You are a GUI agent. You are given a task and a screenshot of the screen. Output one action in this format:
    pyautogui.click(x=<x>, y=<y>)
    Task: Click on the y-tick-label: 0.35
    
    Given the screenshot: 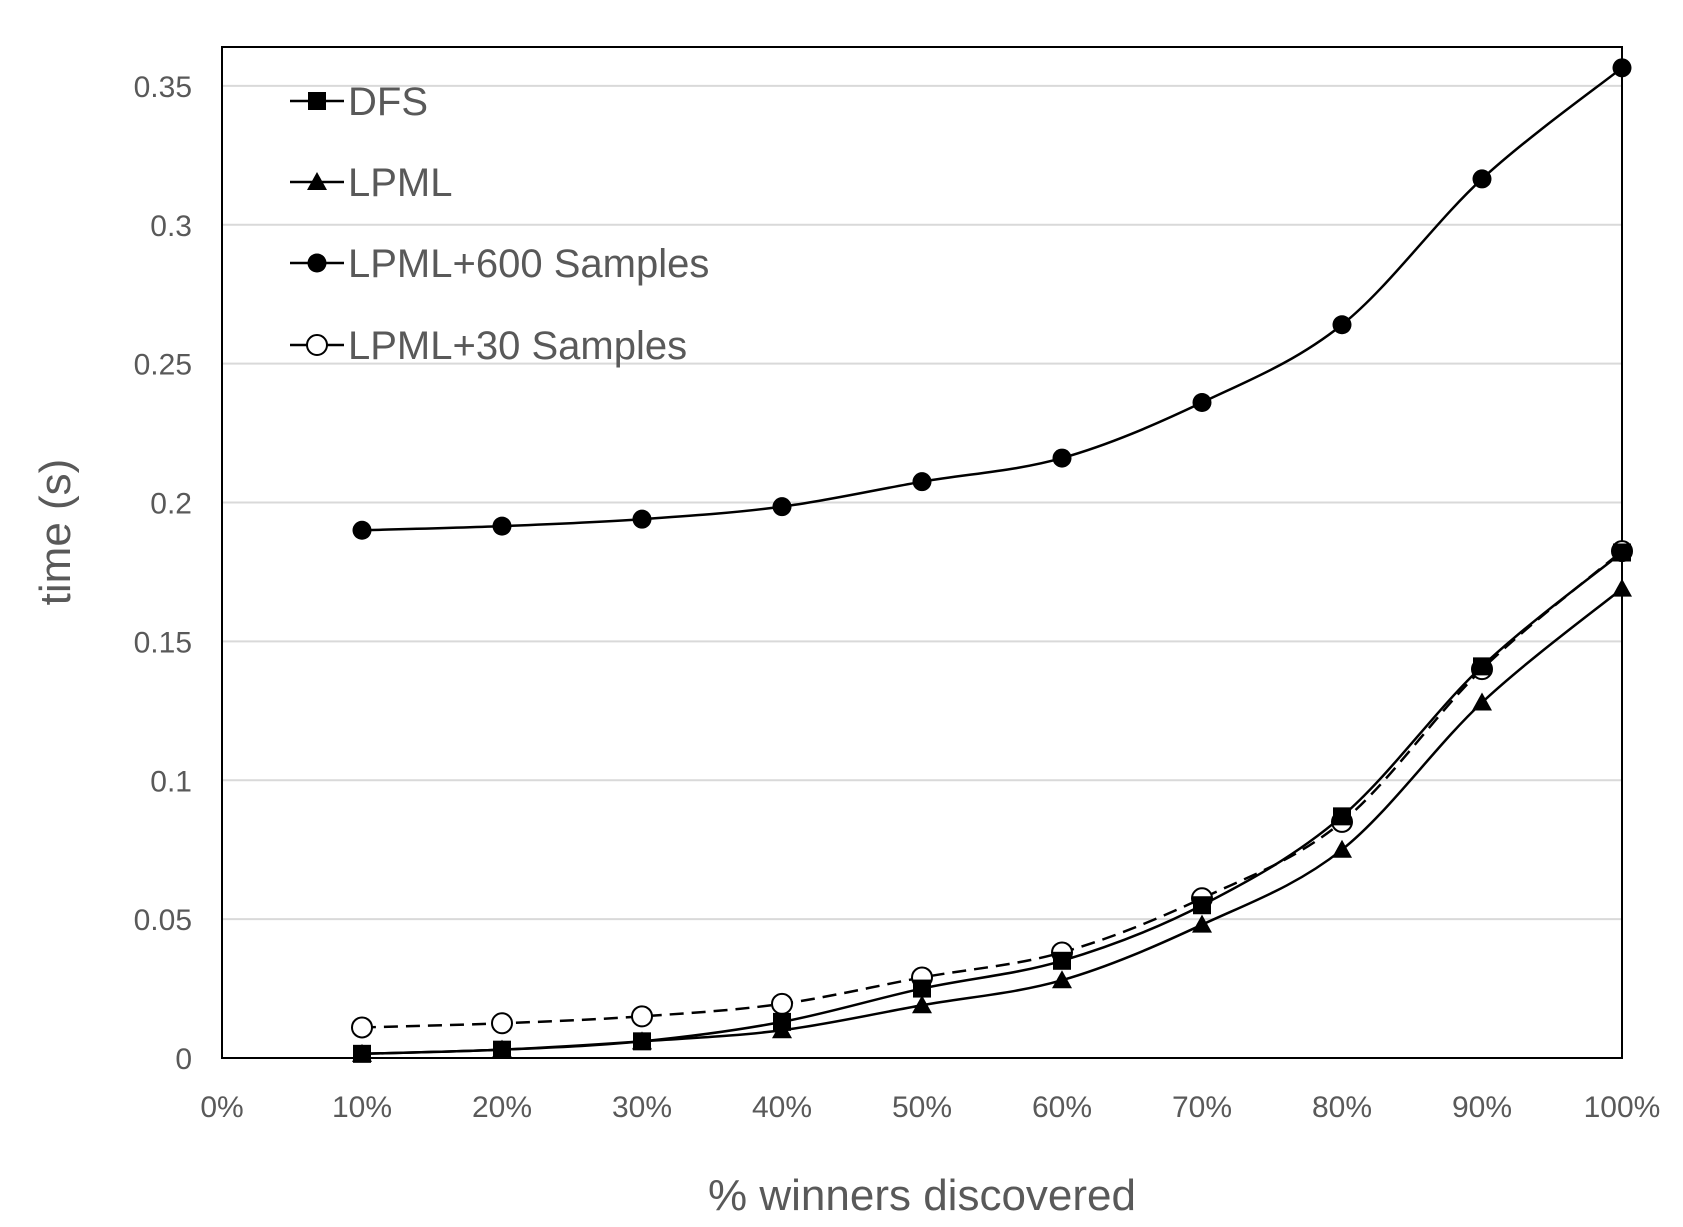 What is the action you would take?
    pyautogui.click(x=163, y=87)
    